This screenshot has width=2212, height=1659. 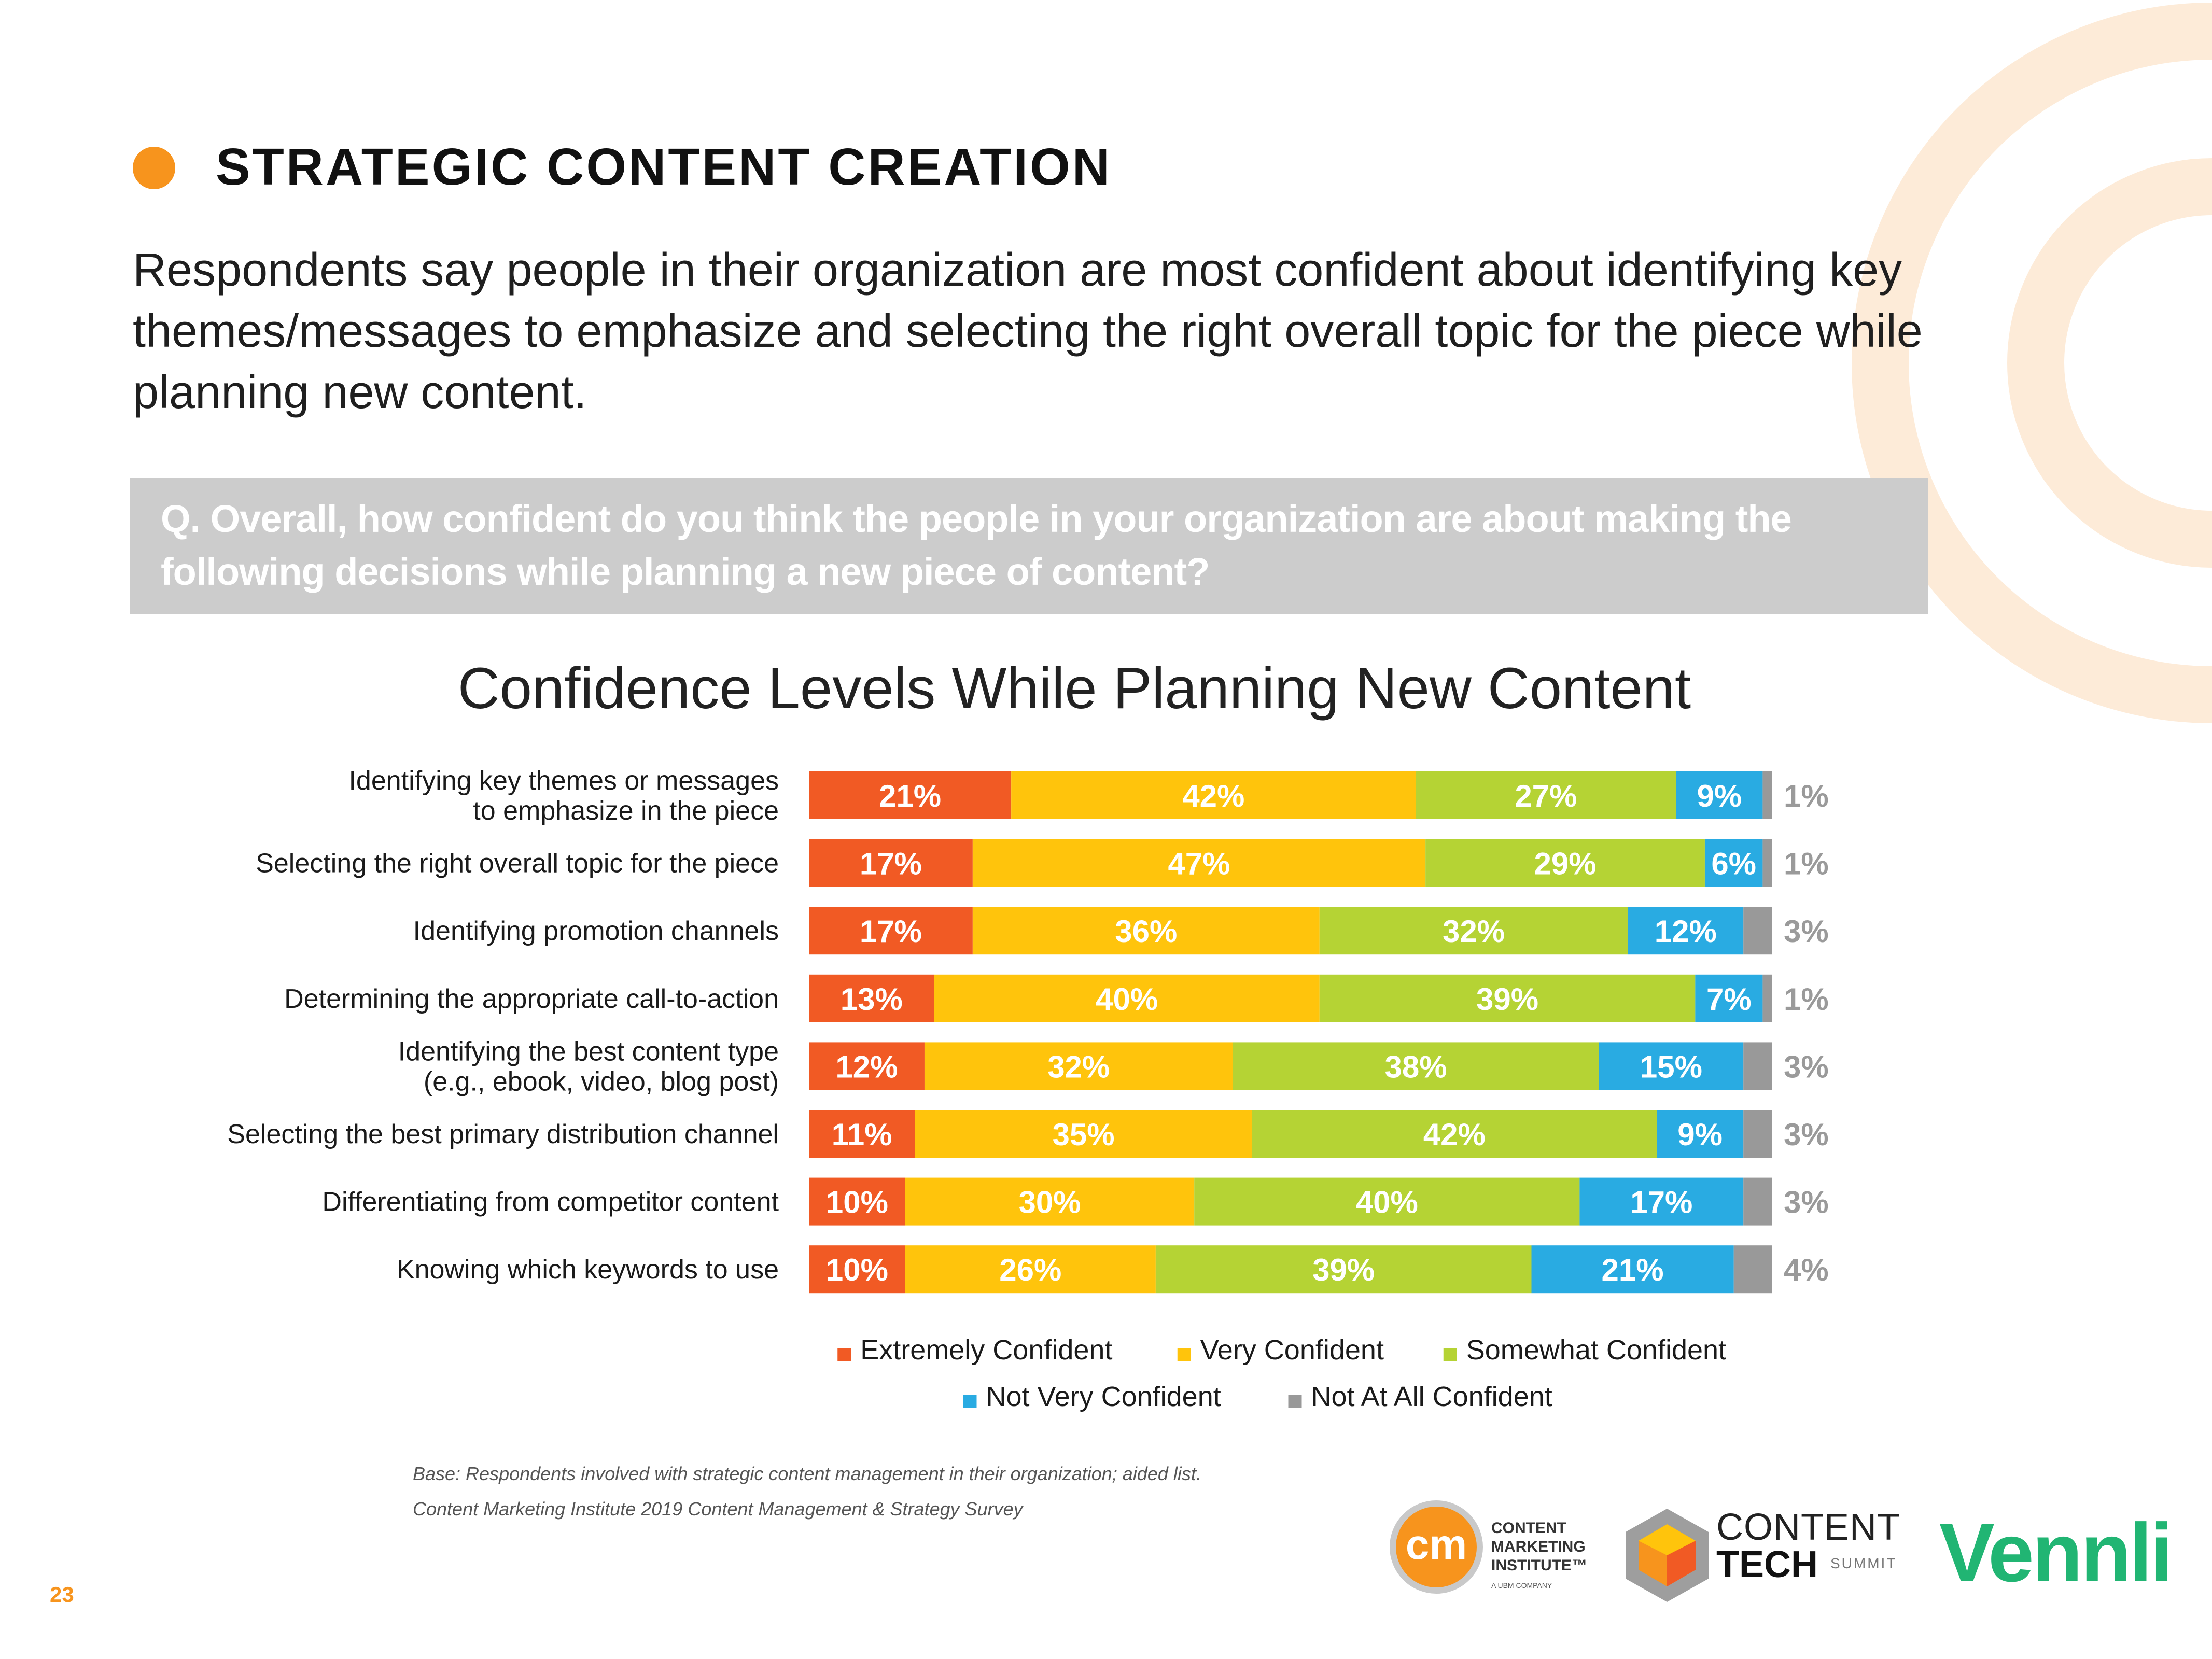 I want to click on data-label: 35%, so click(x=1083, y=1134).